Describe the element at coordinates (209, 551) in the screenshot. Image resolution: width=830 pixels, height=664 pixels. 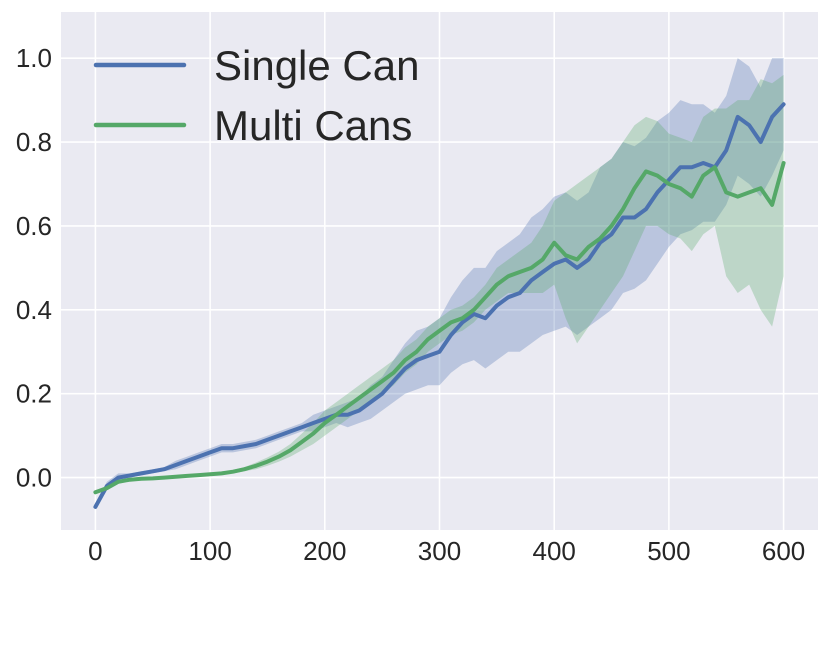
I see `x-tick-label: 100` at that location.